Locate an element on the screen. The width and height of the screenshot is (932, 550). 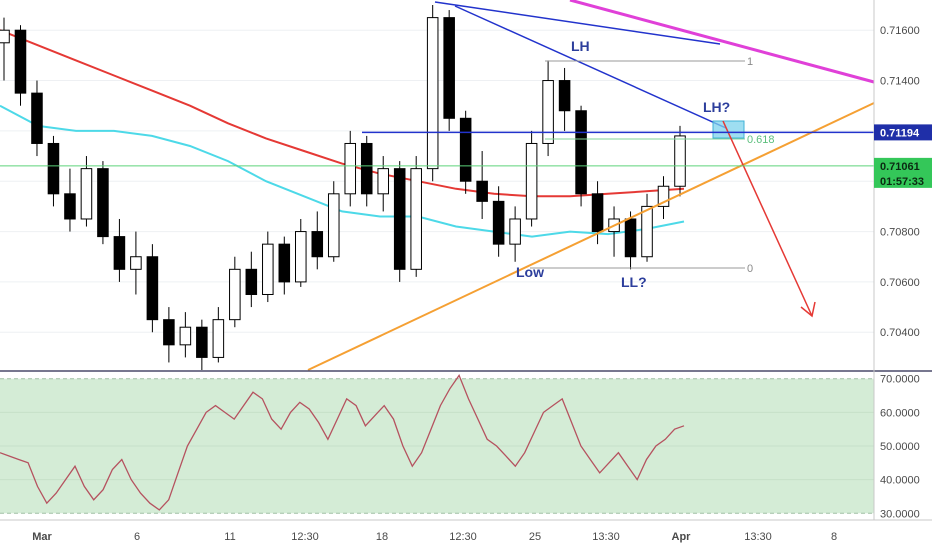
low-label: Low is located at coordinates (530, 272).